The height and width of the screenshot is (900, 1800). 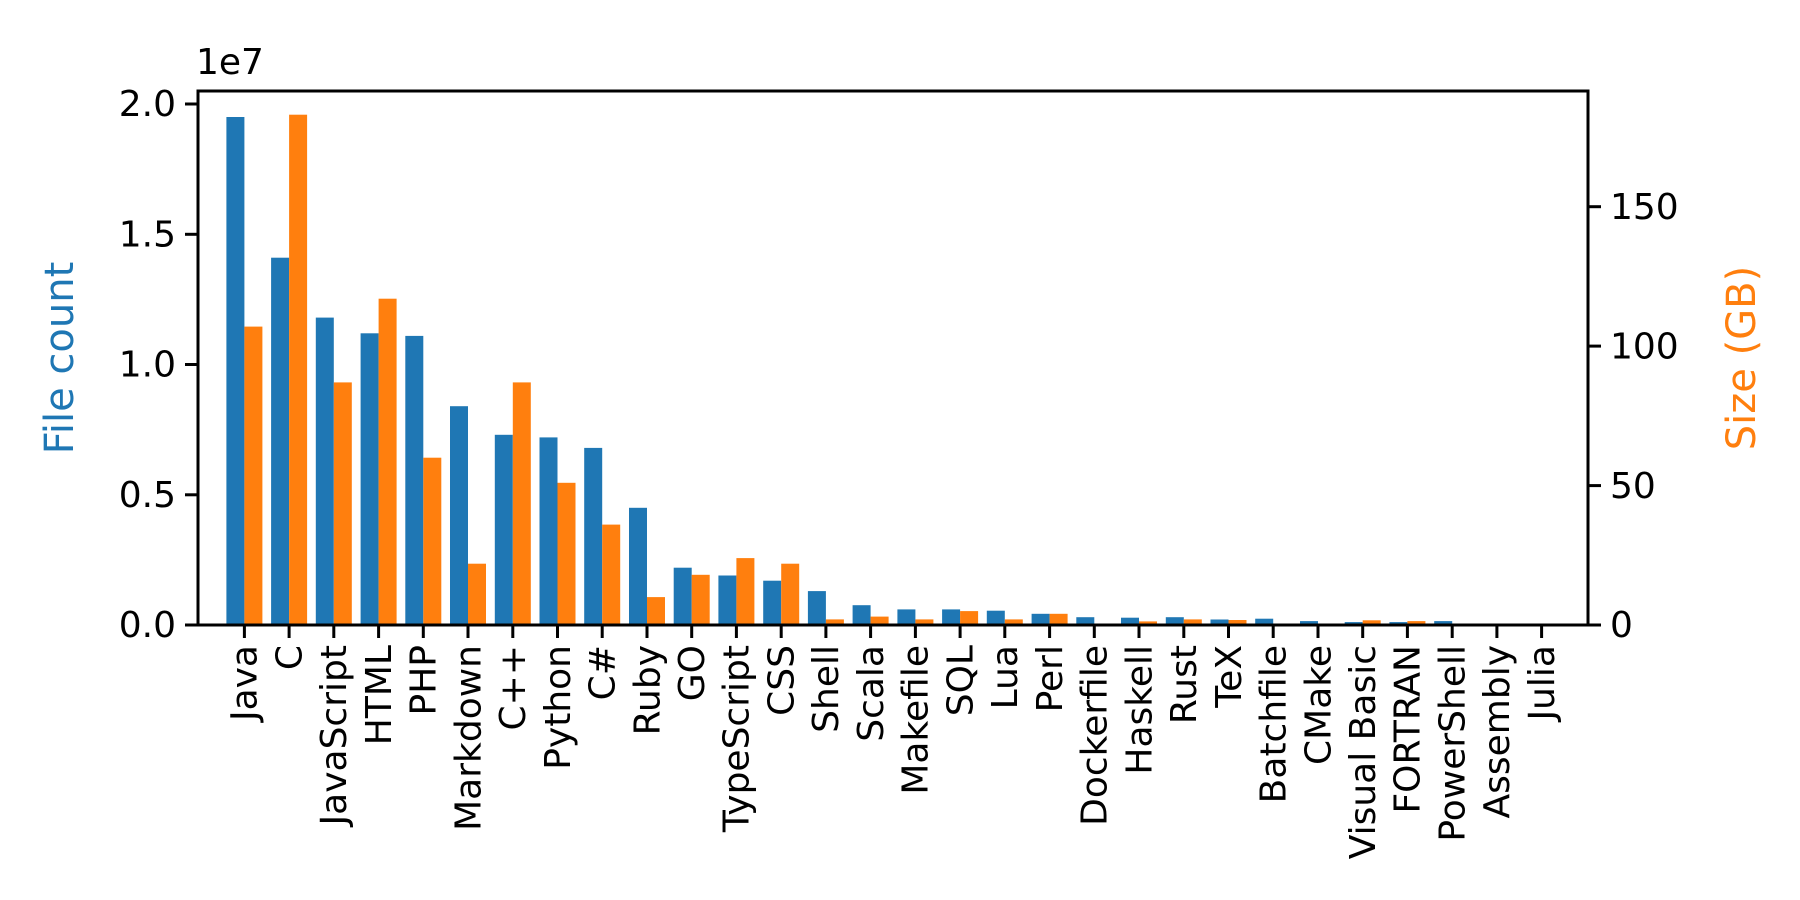 I want to click on bar-go-file-count, so click(x=682, y=596).